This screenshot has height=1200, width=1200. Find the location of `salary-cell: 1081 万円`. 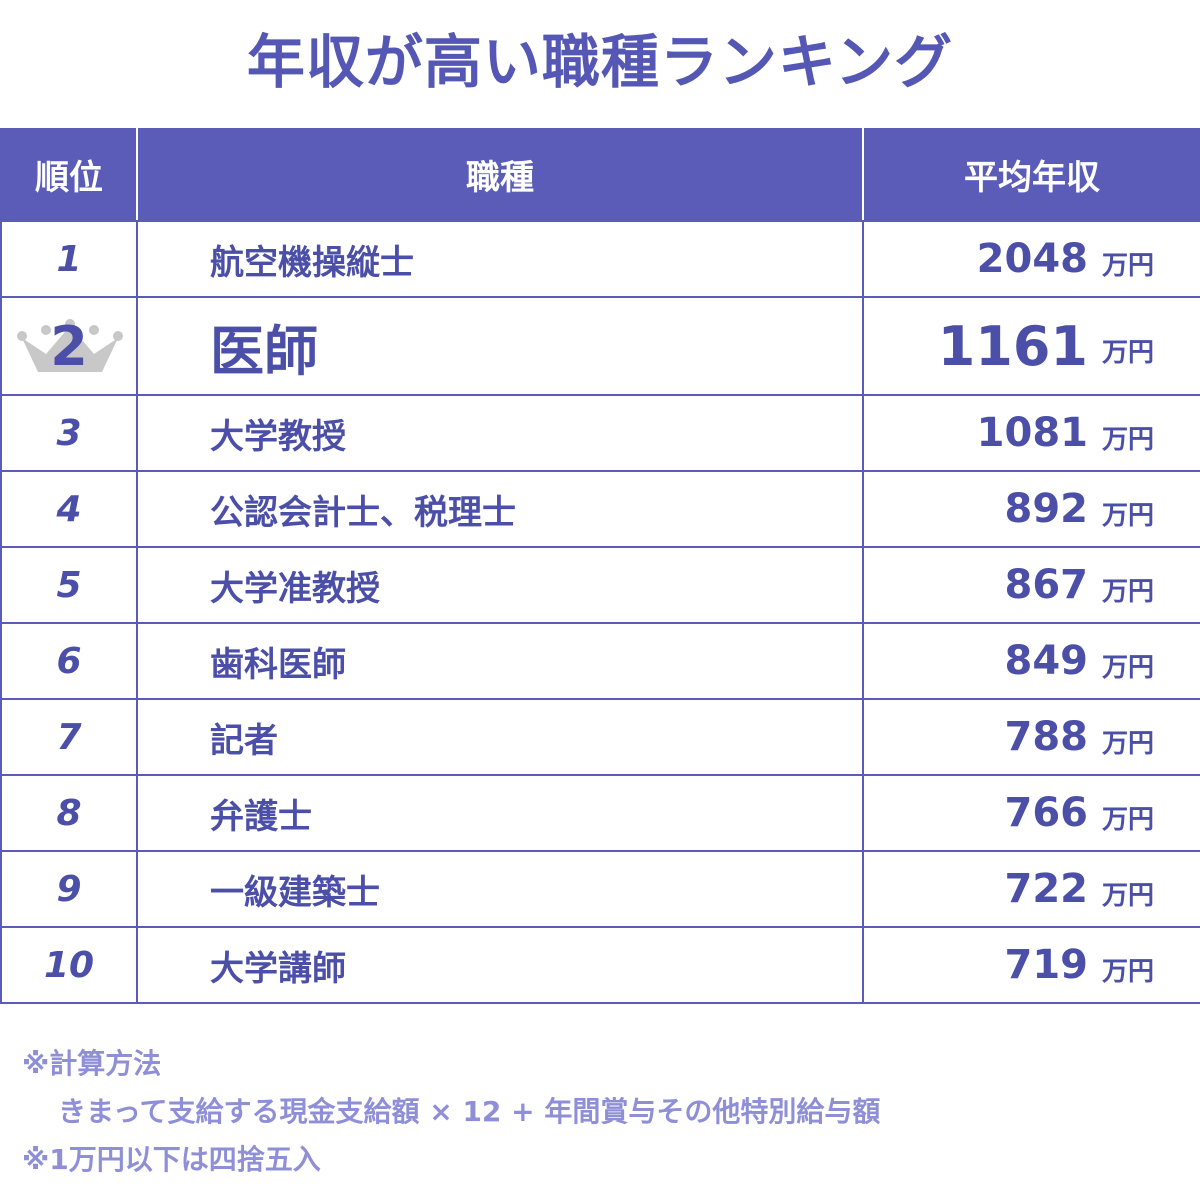

salary-cell: 1081 万円 is located at coordinates (1032, 433).